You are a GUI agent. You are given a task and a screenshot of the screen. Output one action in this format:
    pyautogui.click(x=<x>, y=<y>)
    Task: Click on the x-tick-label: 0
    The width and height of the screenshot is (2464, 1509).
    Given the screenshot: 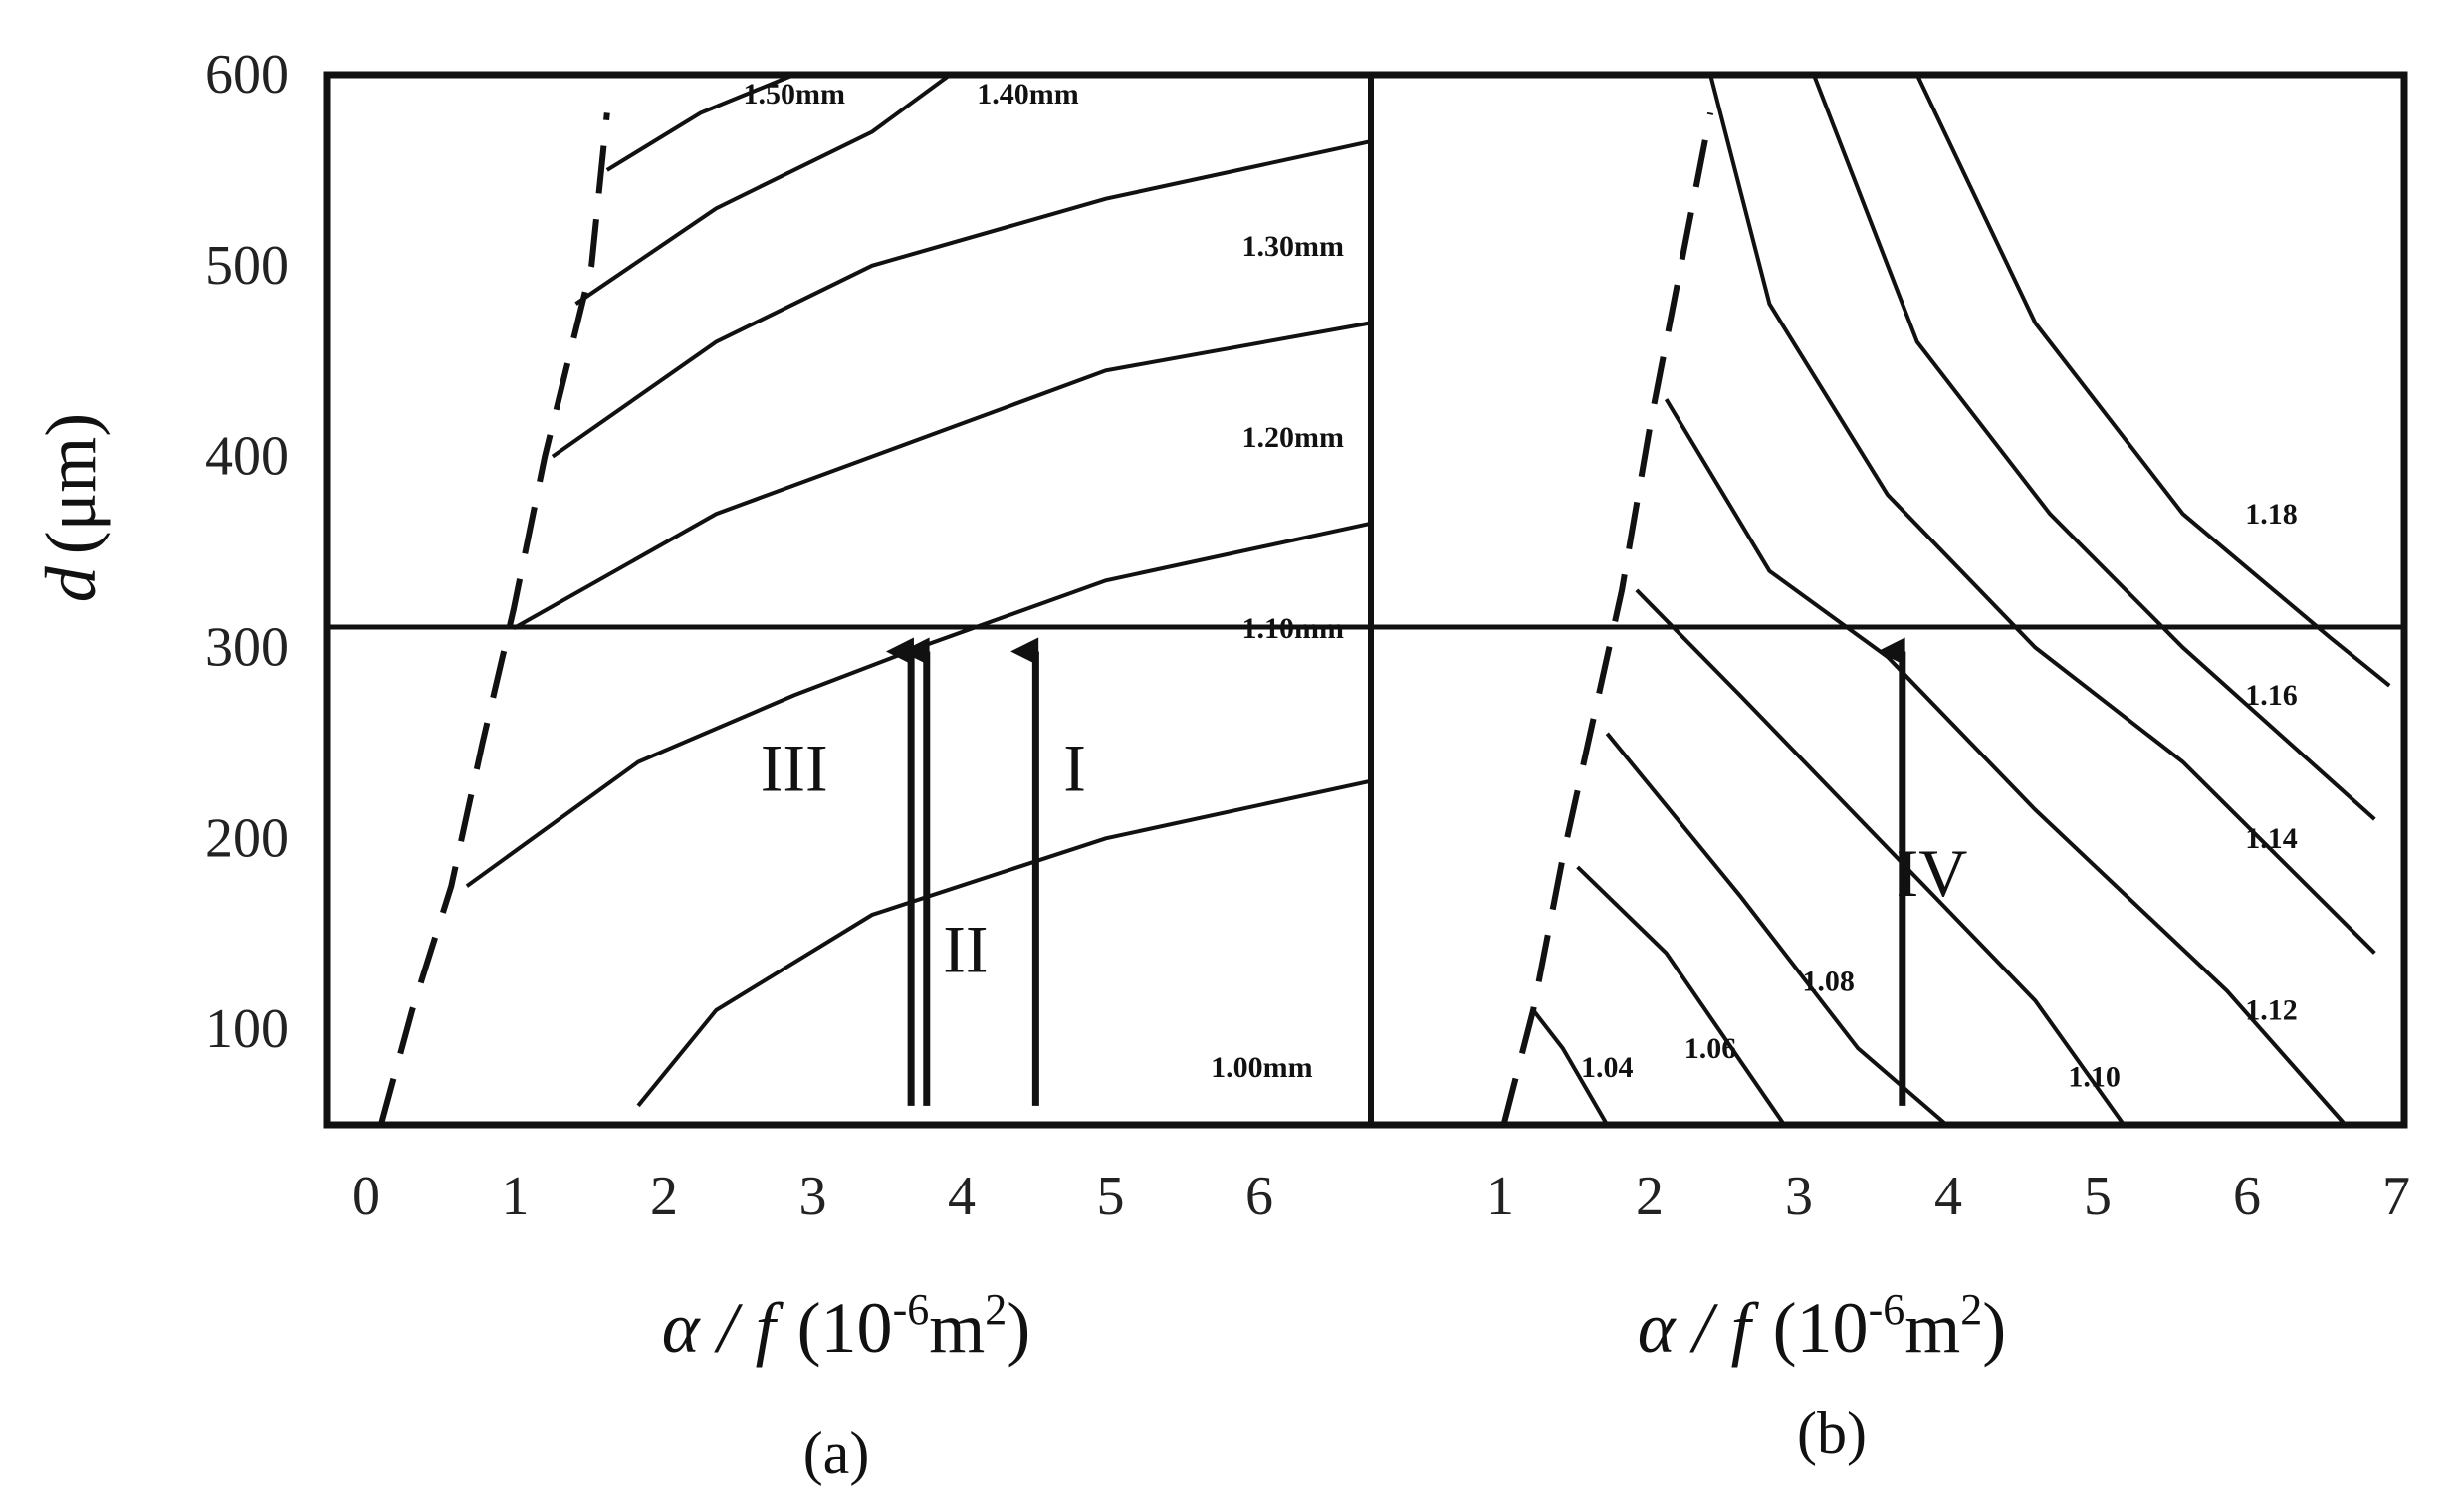 What is the action you would take?
    pyautogui.click(x=366, y=1196)
    